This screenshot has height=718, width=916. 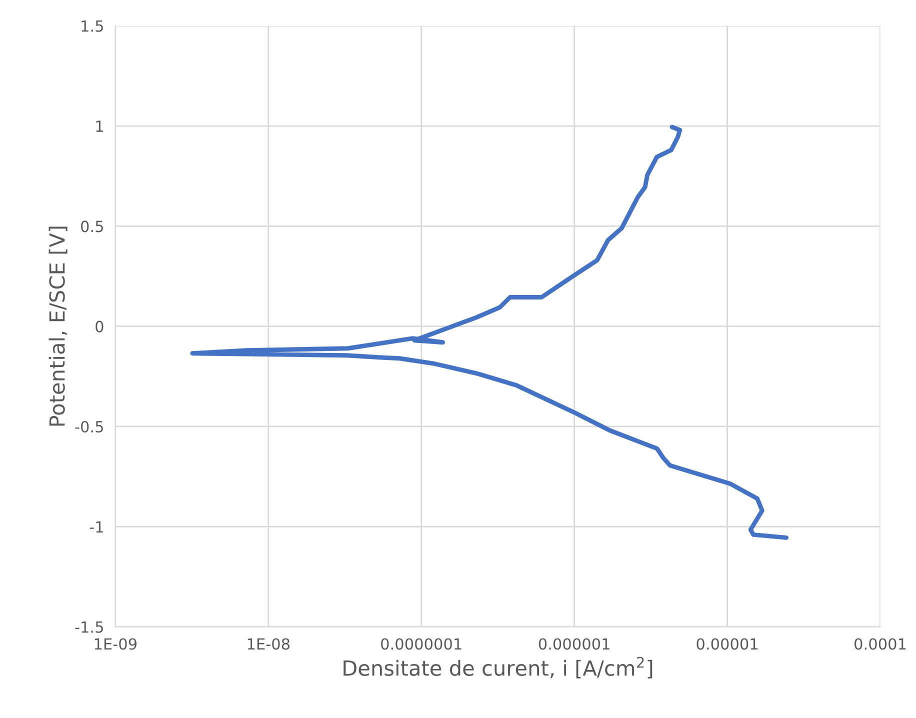 What do you see at coordinates (92, 26) in the screenshot?
I see `y-tick-label: 1.5` at bounding box center [92, 26].